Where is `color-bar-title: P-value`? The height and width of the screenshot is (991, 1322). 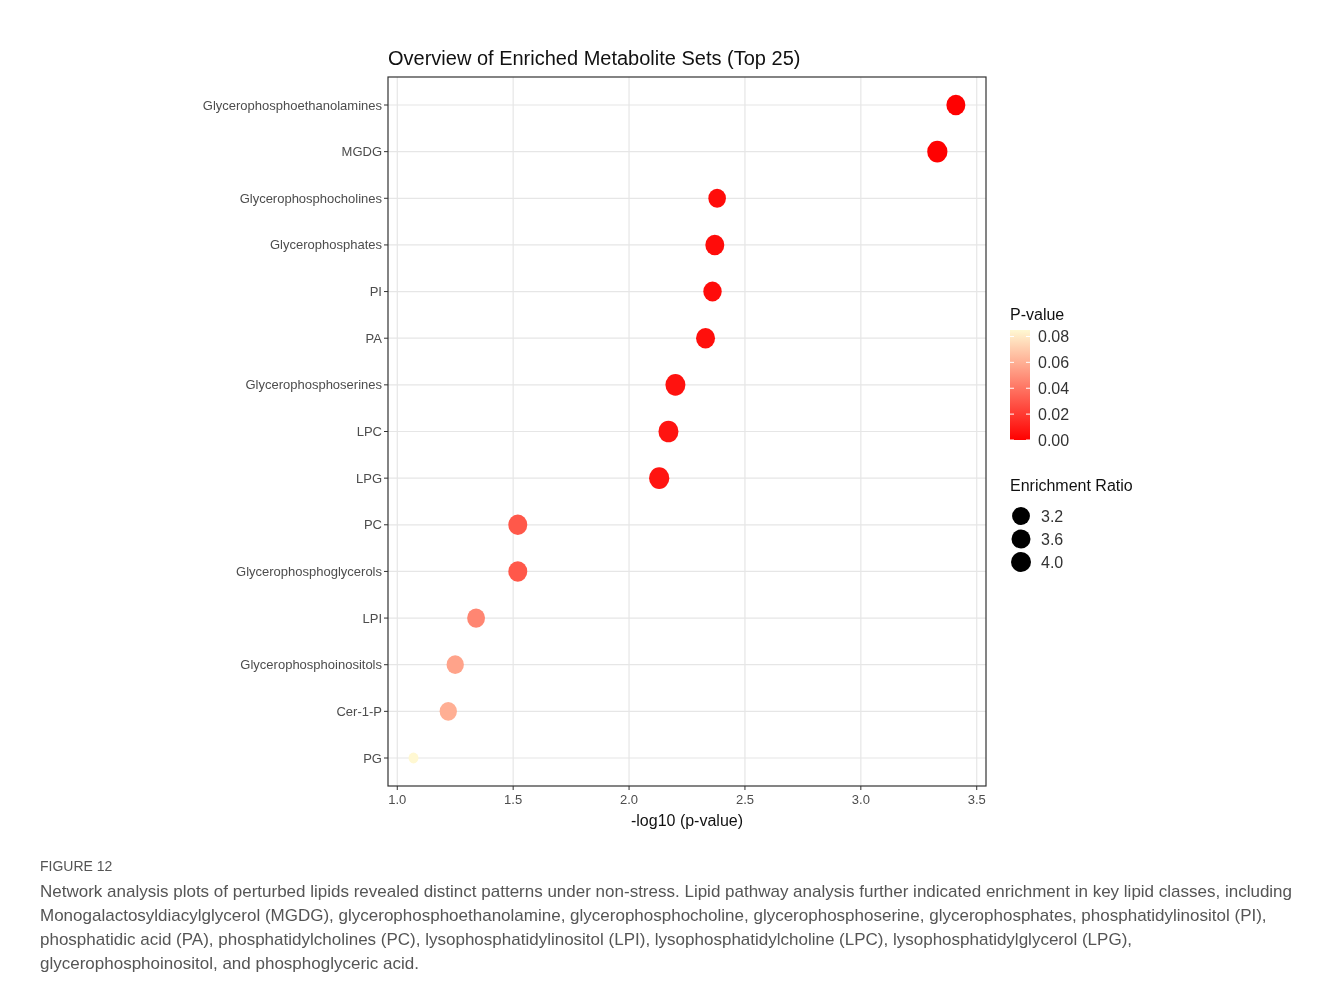
color-bar-title: P-value is located at coordinates (1037, 314).